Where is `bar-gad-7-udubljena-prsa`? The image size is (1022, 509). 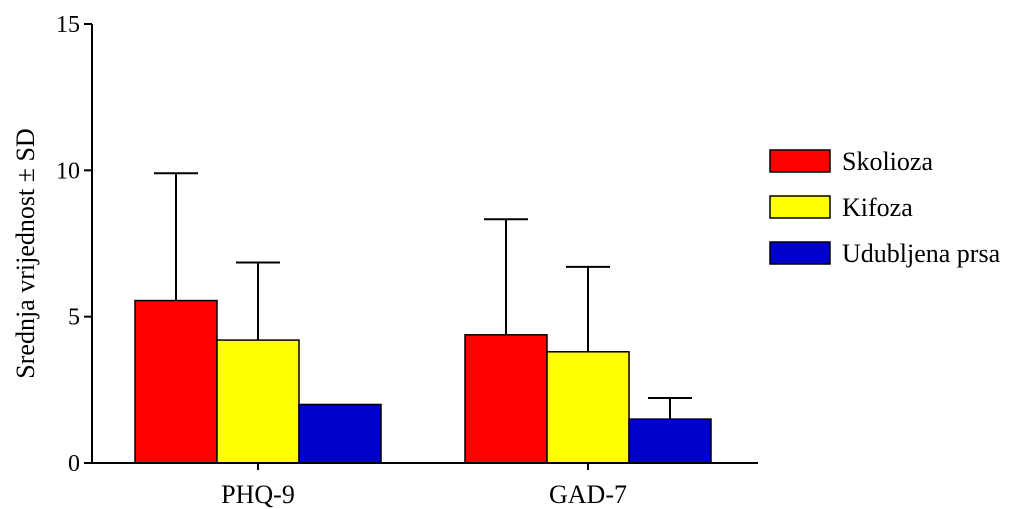 bar-gad-7-udubljena-prsa is located at coordinates (670, 441).